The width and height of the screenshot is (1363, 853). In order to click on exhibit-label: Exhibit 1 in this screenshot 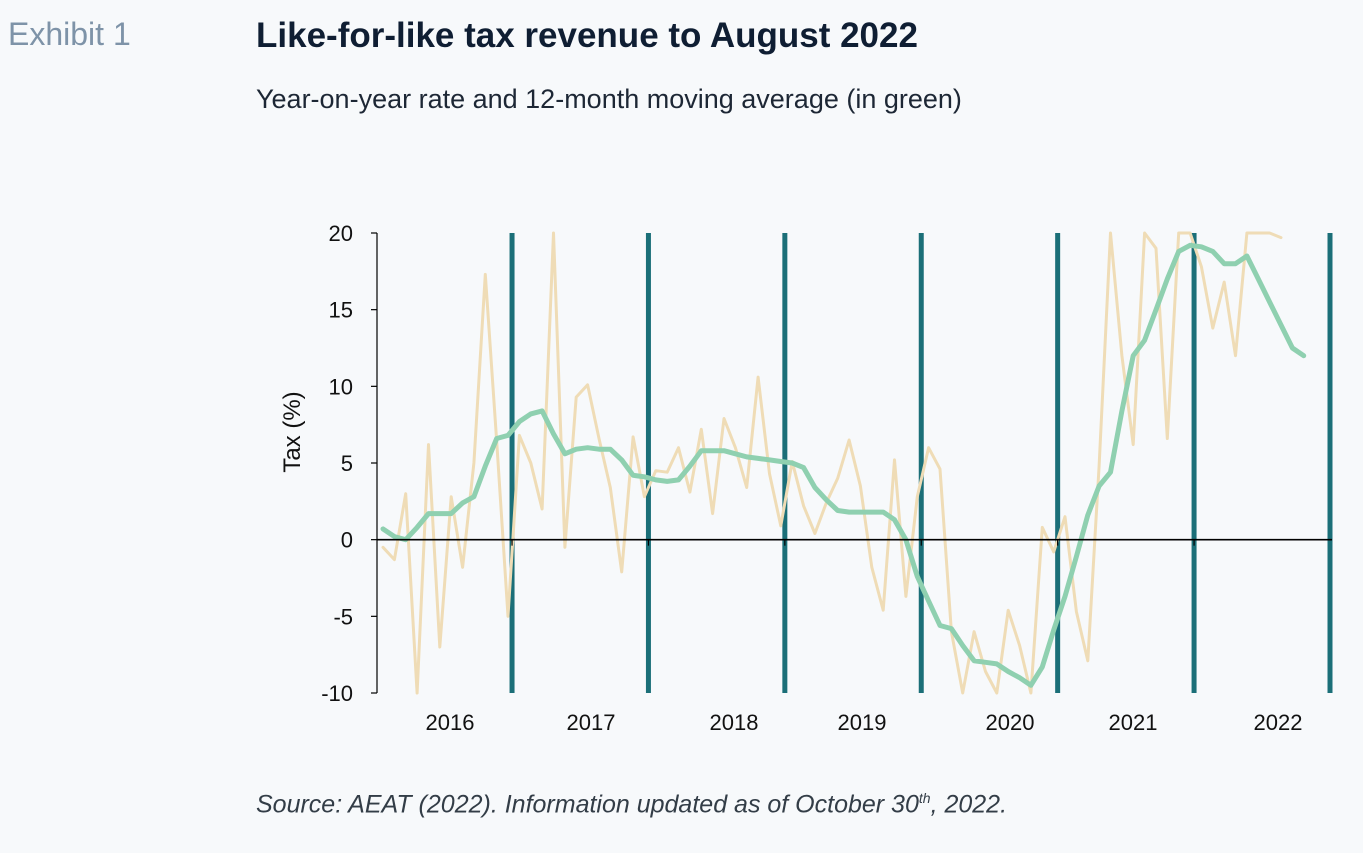, I will do `click(69, 34)`.